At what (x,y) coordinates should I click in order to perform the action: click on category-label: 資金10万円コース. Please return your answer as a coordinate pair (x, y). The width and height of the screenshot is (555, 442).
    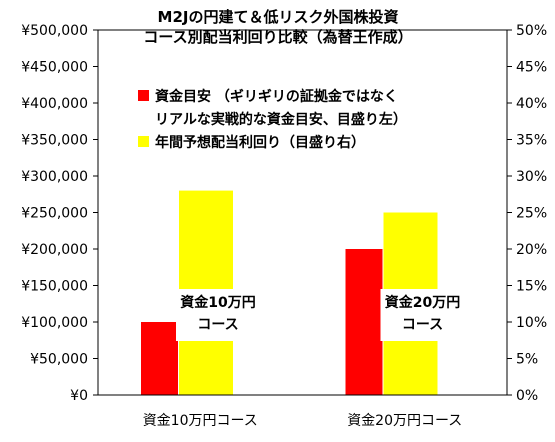
    Looking at the image, I should click on (200, 421).